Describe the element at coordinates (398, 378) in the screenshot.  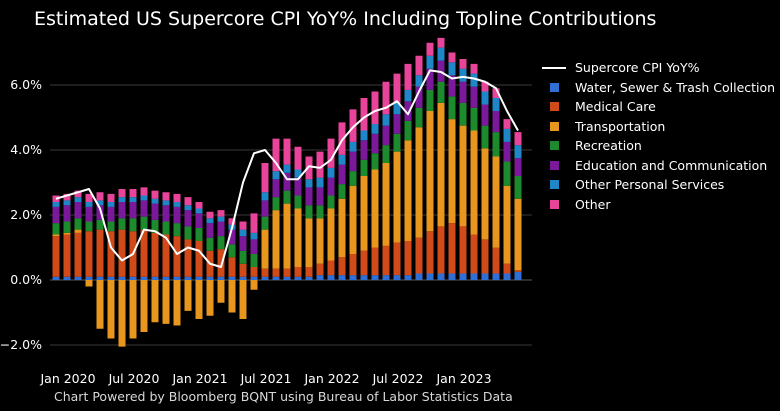
I see `x-tick-label: Jul 2022` at that location.